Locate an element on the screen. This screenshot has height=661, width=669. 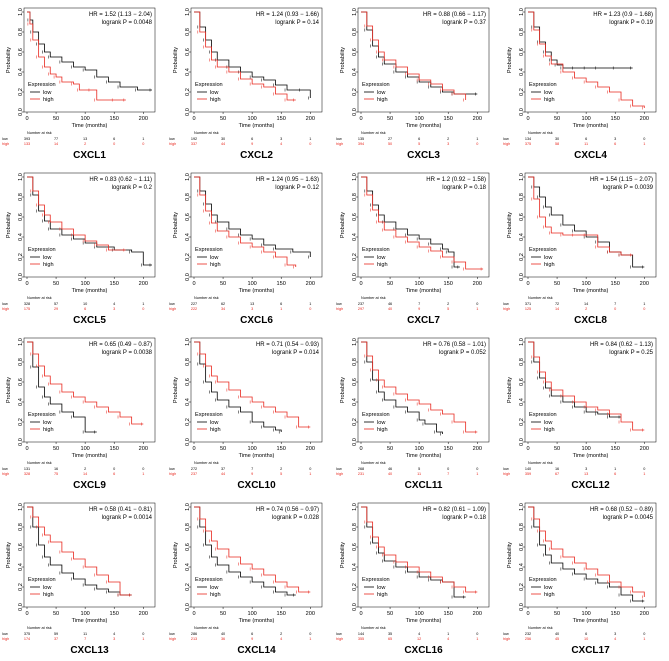
risk-count-high: 6 is located at coordinates (114, 474).